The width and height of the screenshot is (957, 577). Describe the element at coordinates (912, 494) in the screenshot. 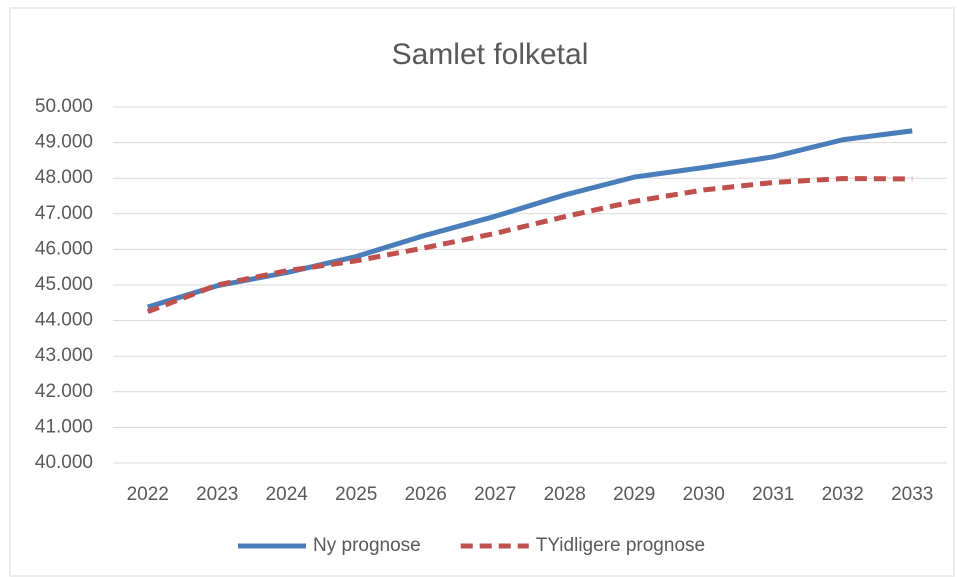

I see `x-tick-label: 2033` at that location.